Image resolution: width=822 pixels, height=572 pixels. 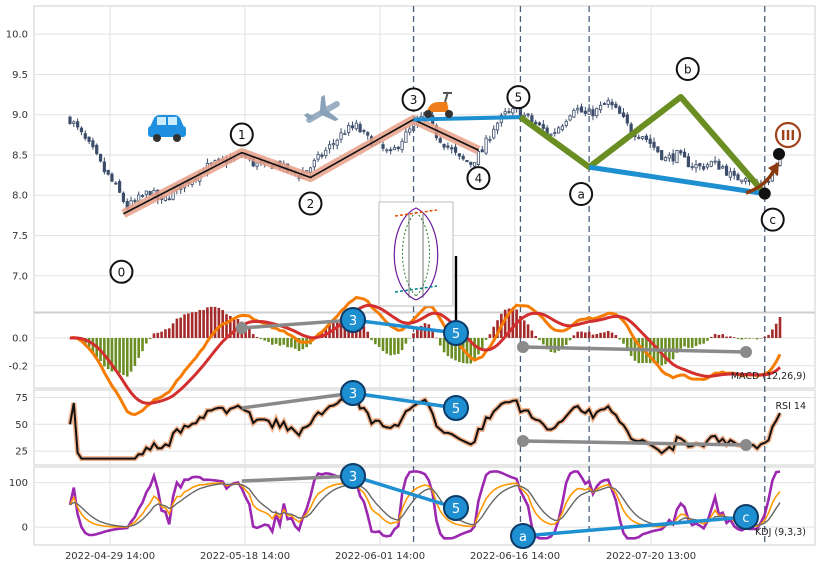 What do you see at coordinates (746, 445) in the screenshot?
I see `rsi-low-divergence-line-dot` at bounding box center [746, 445].